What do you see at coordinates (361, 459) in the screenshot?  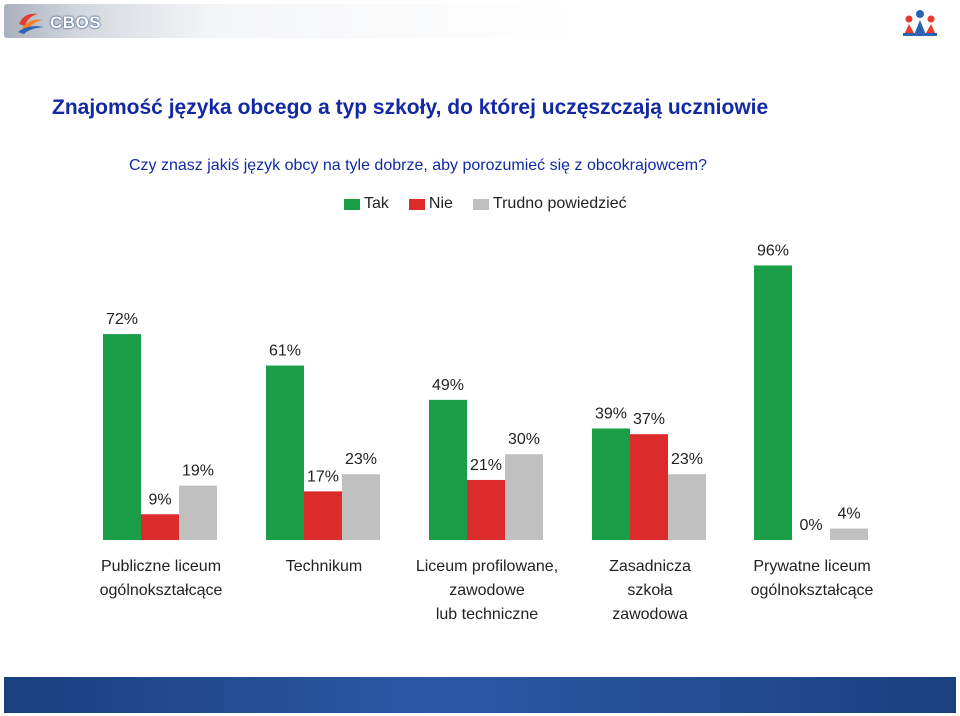 I see `data-label-trudno-1: 23%` at bounding box center [361, 459].